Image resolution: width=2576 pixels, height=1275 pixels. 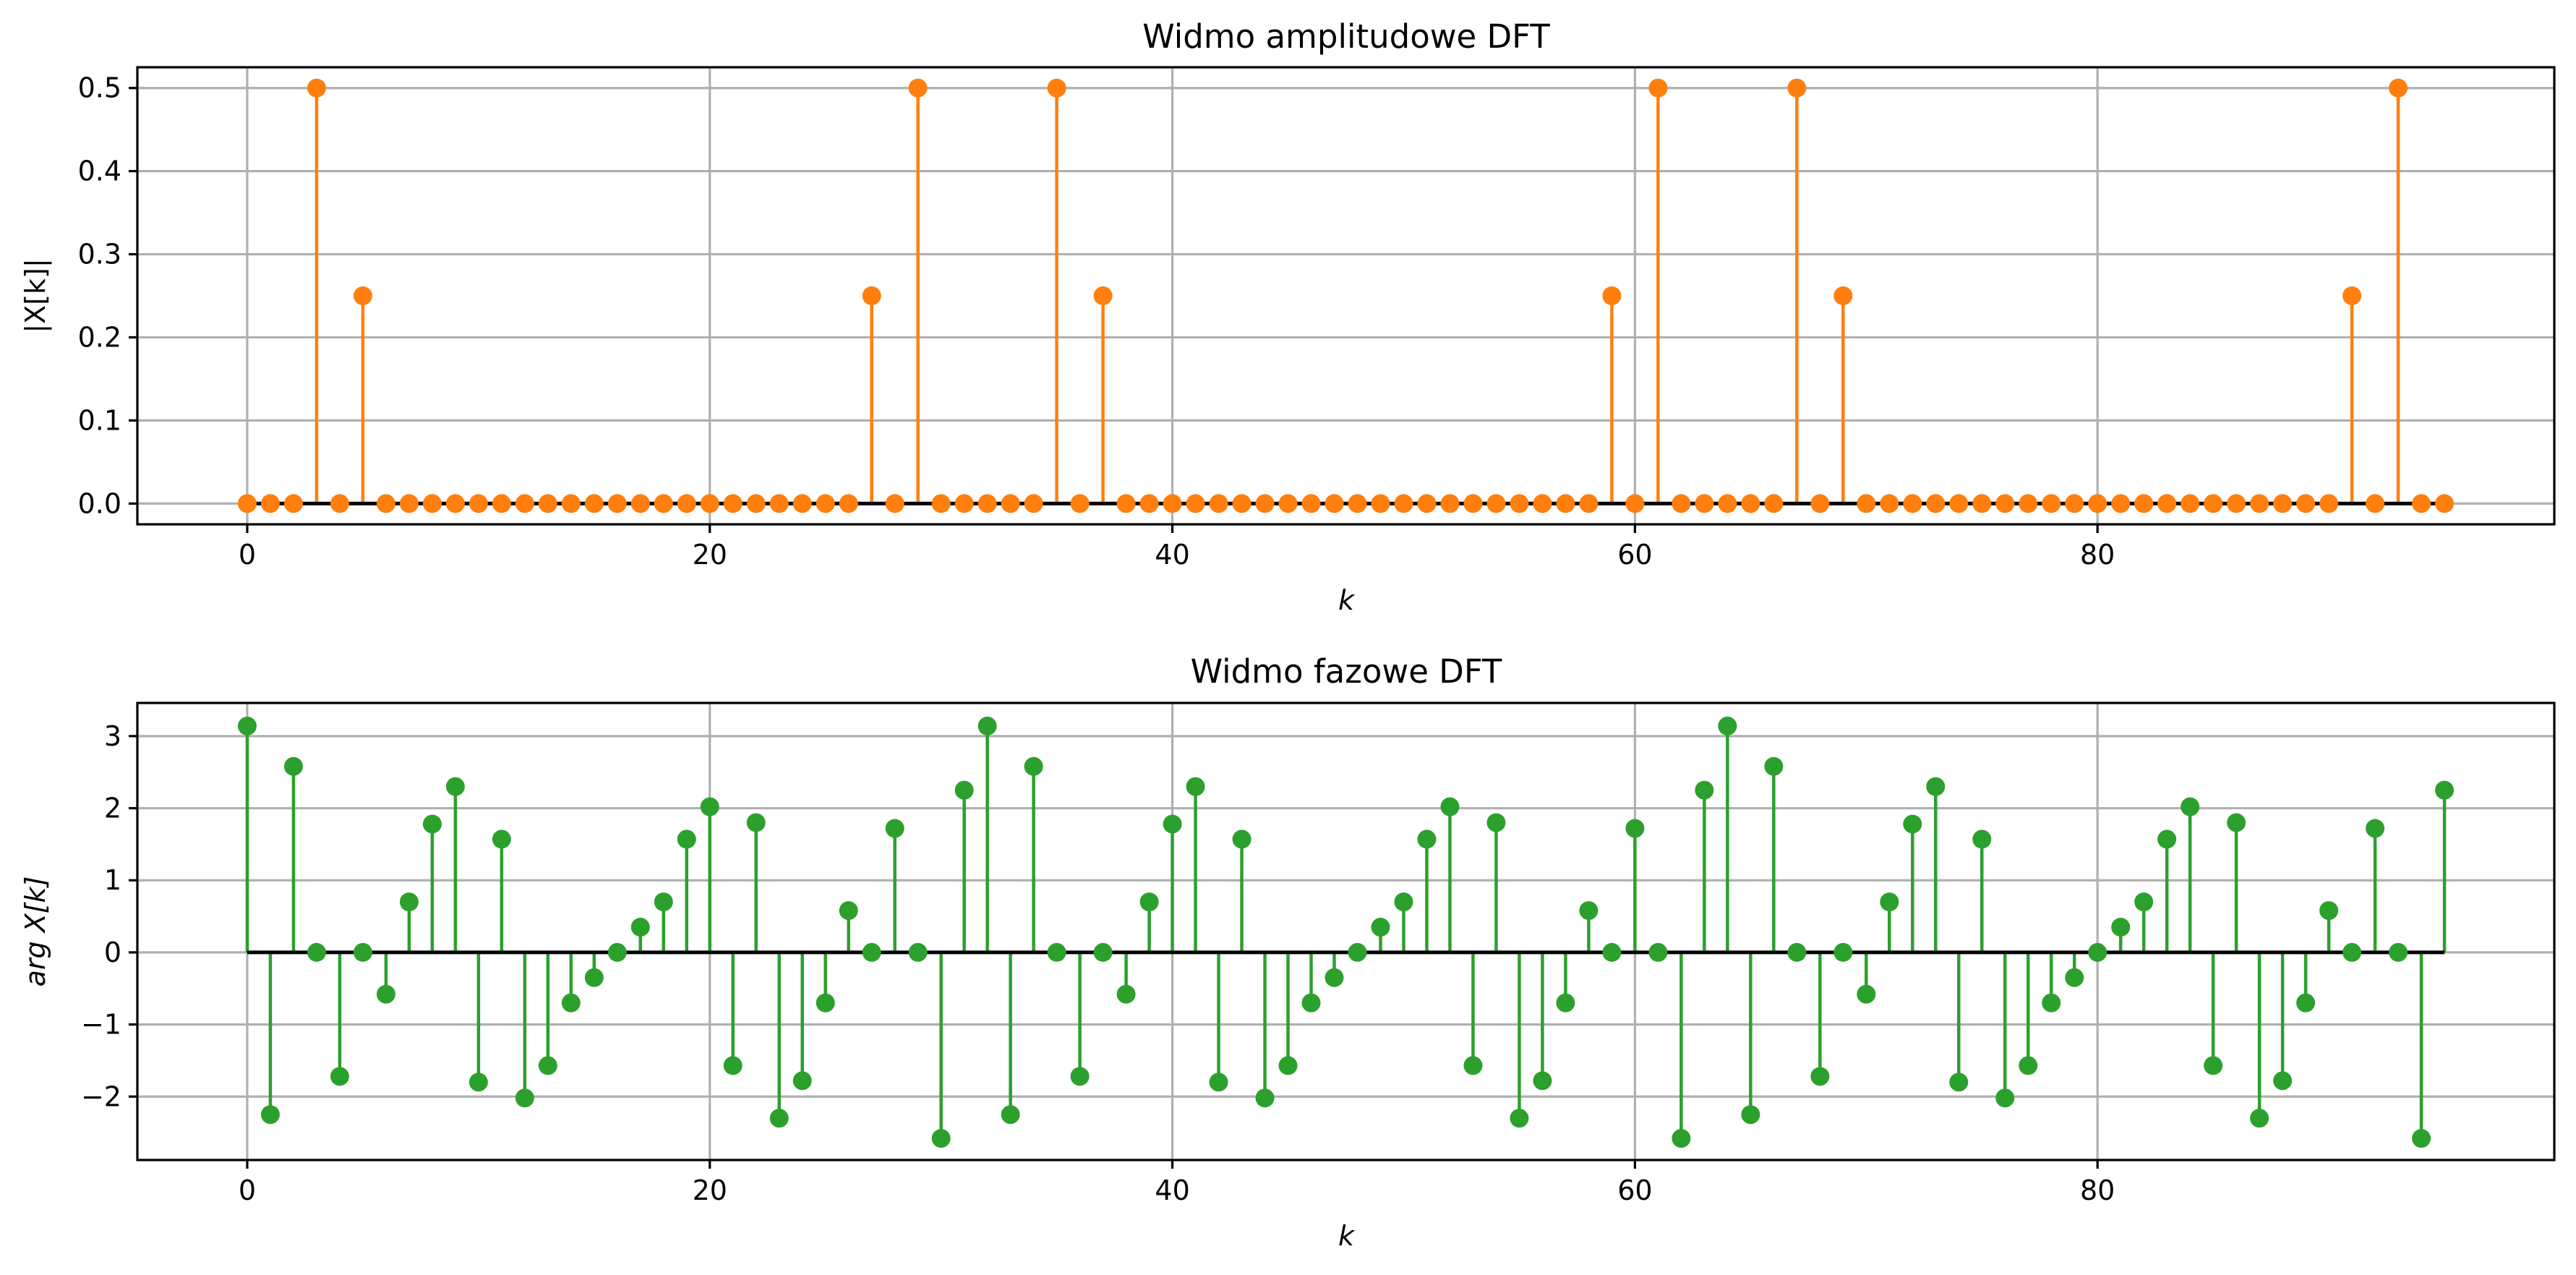 What do you see at coordinates (99, 255) in the screenshot?
I see `amplitude-ytick-label: 0.3` at bounding box center [99, 255].